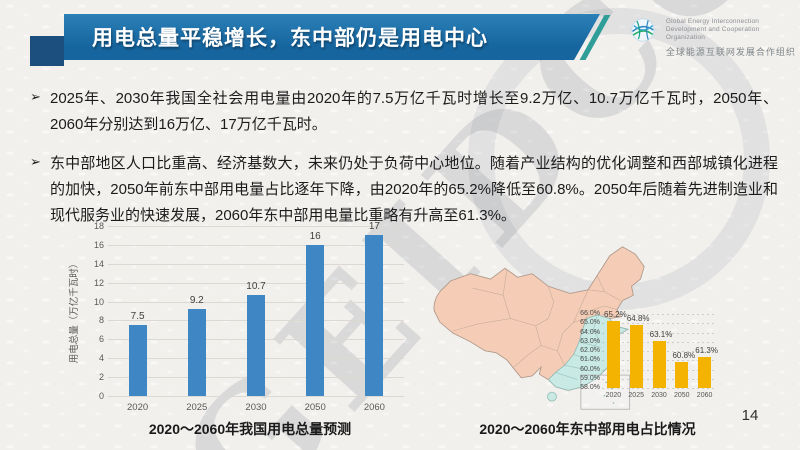  I want to click on y-tick-label: 59.0%, so click(590, 378).